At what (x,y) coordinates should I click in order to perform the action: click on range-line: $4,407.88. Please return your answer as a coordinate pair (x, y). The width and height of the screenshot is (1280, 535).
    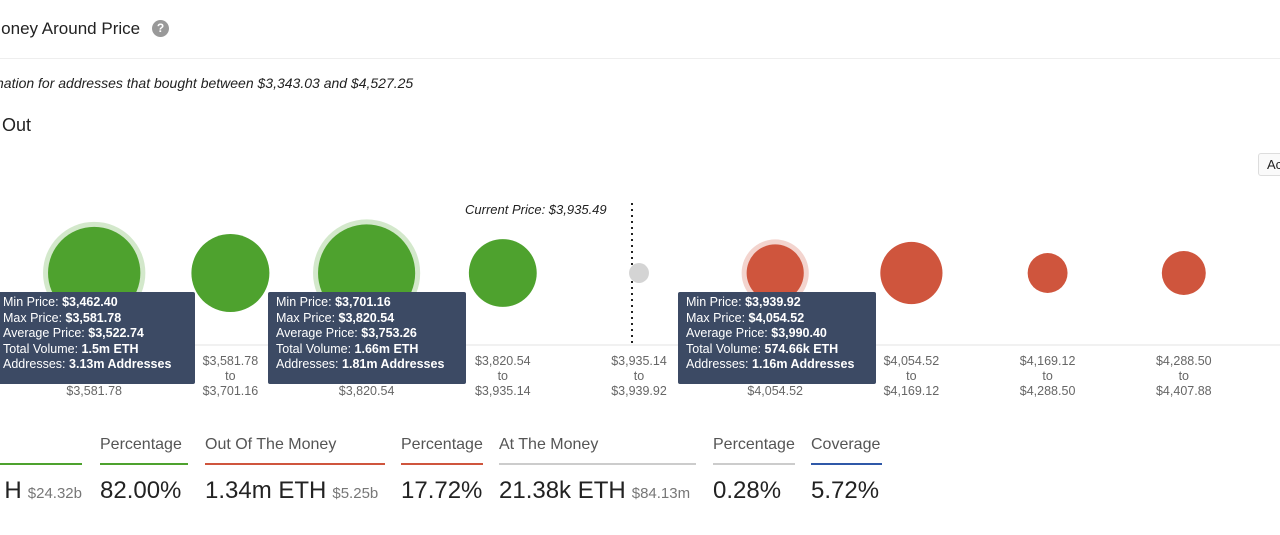
    Looking at the image, I should click on (1183, 391).